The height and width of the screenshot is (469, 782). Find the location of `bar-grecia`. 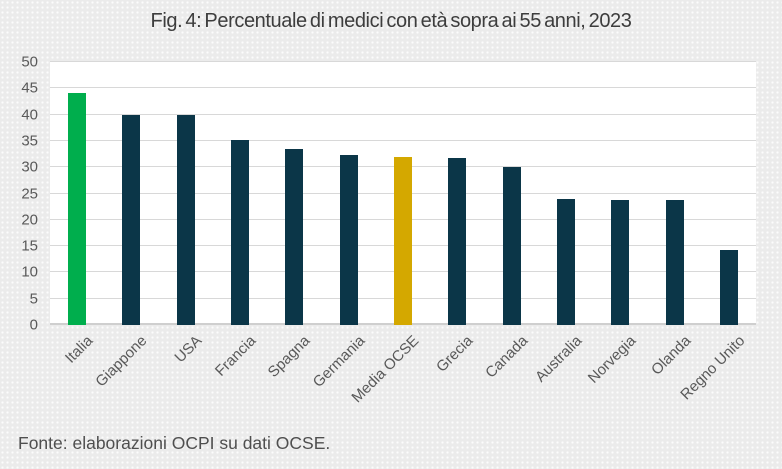

bar-grecia is located at coordinates (457, 241).